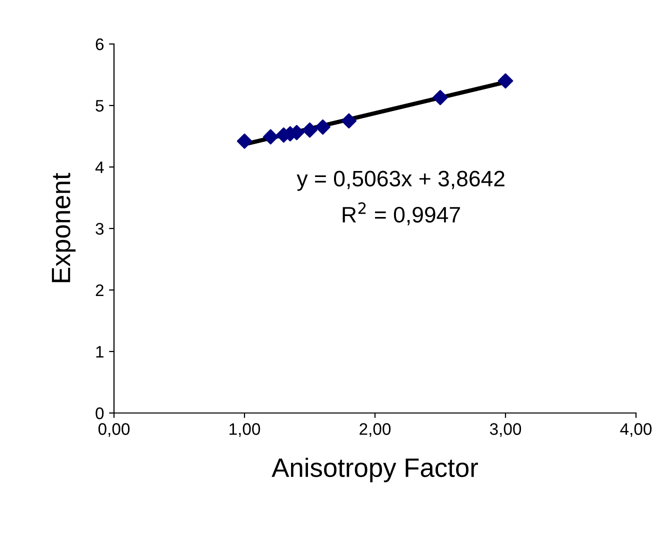 The width and height of the screenshot is (672, 537). Describe the element at coordinates (100, 352) in the screenshot. I see `y-tick-label: 1` at that location.